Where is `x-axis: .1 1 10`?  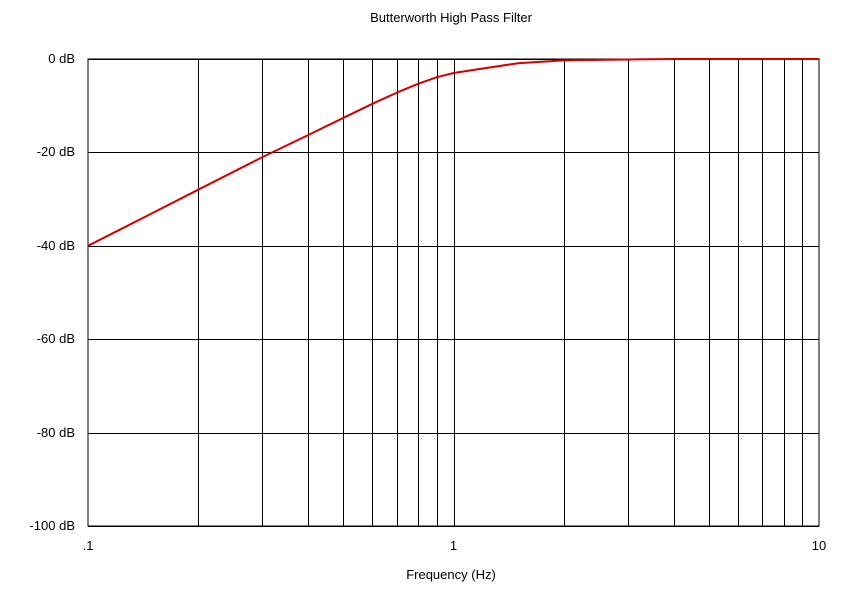
x-axis: .1 1 10 is located at coordinates (455, 545).